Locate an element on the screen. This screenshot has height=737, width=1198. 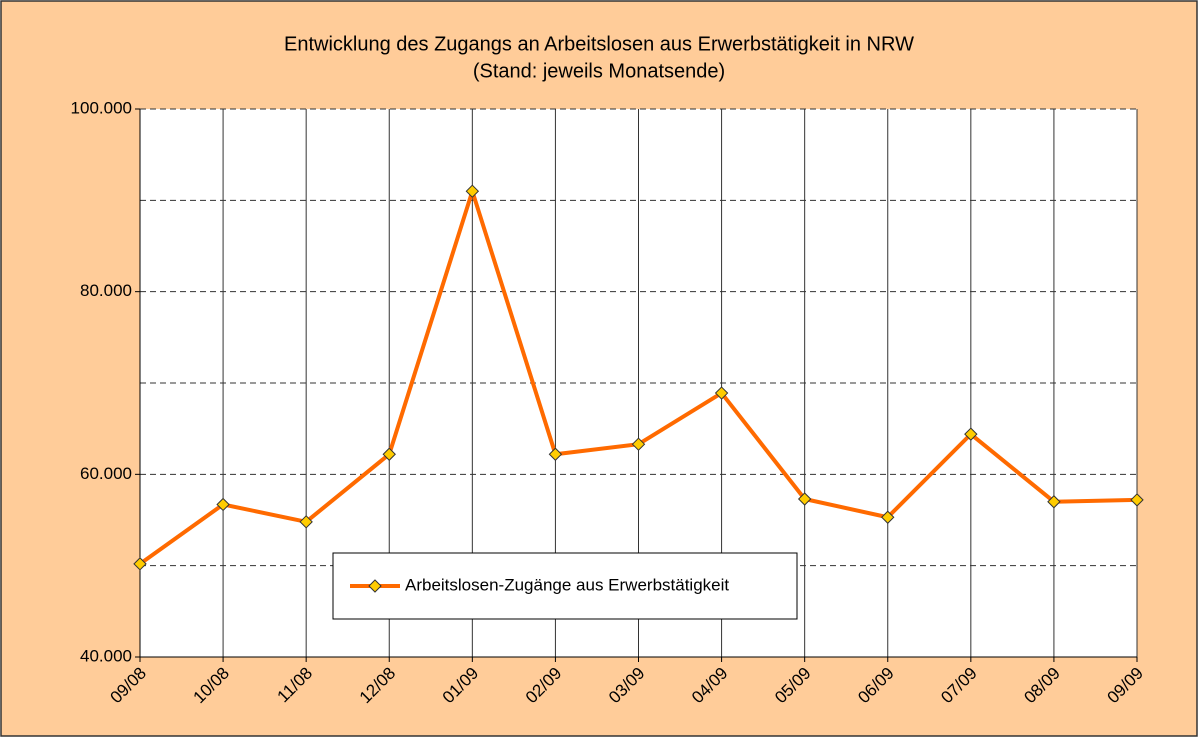
y-tick-label: 80.000 is located at coordinates (106, 290).